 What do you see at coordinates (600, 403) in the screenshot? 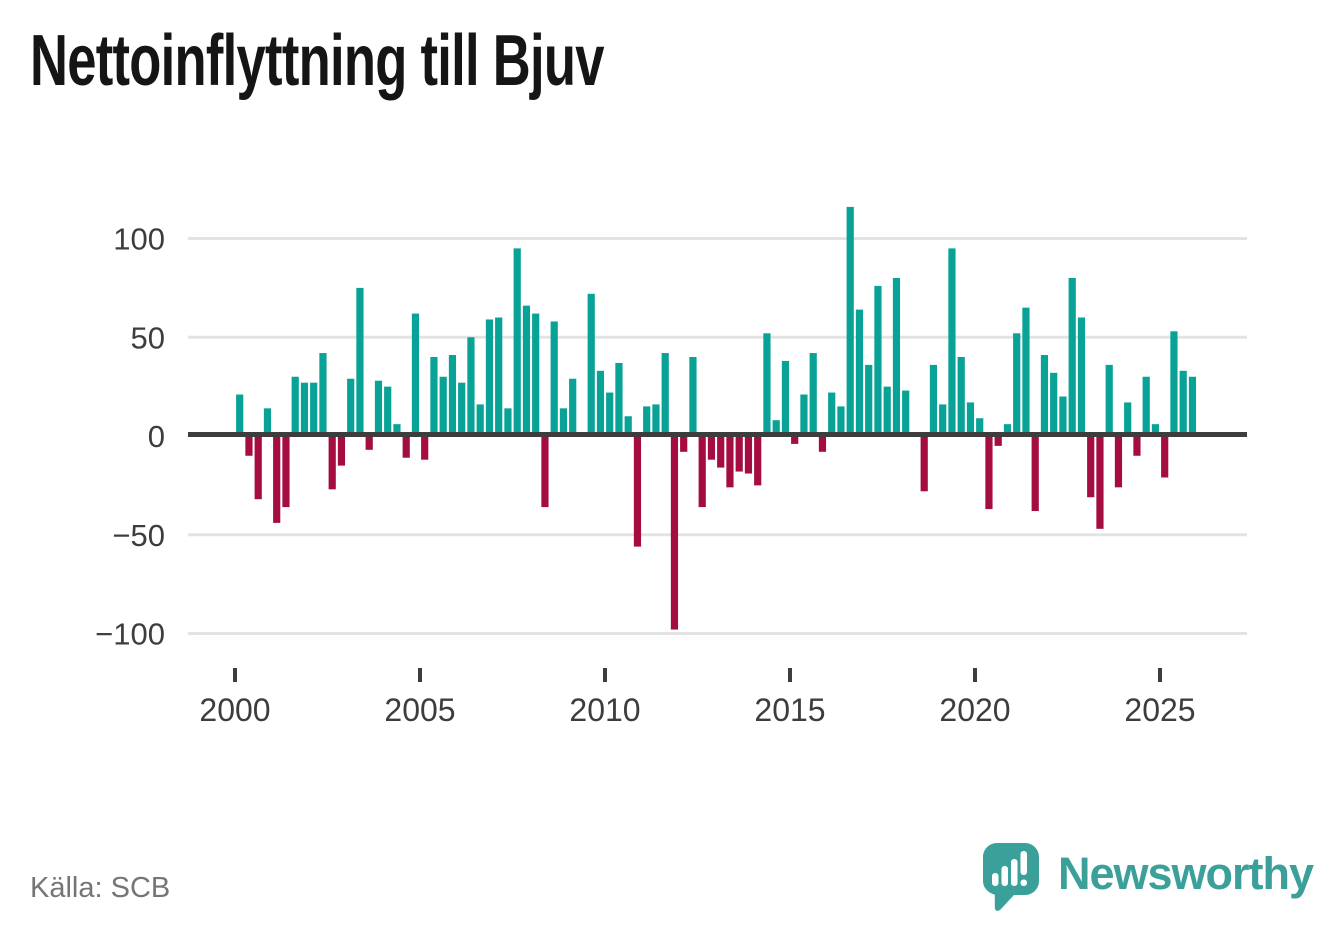
I see `bar-2009Q4` at bounding box center [600, 403].